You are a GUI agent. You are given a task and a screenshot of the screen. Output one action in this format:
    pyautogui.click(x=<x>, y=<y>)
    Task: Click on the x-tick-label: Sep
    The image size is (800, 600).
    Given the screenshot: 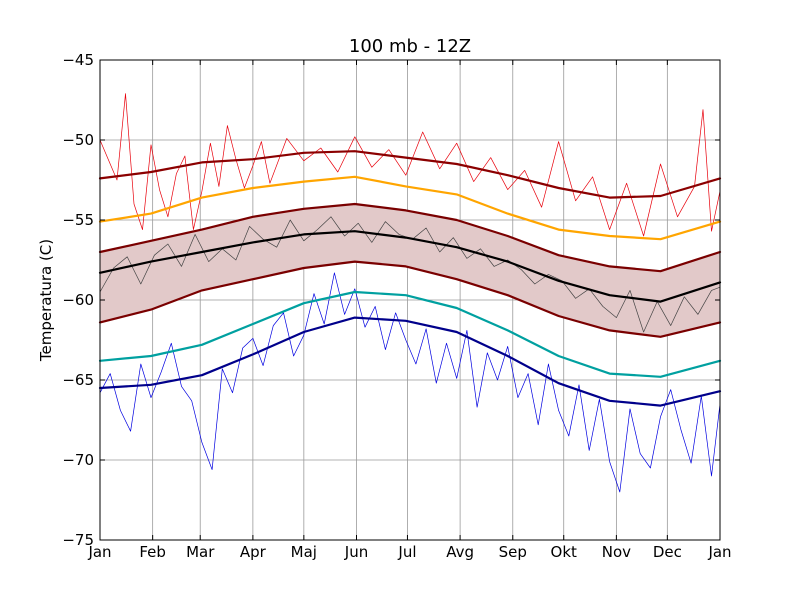 What is the action you would take?
    pyautogui.click(x=513, y=552)
    